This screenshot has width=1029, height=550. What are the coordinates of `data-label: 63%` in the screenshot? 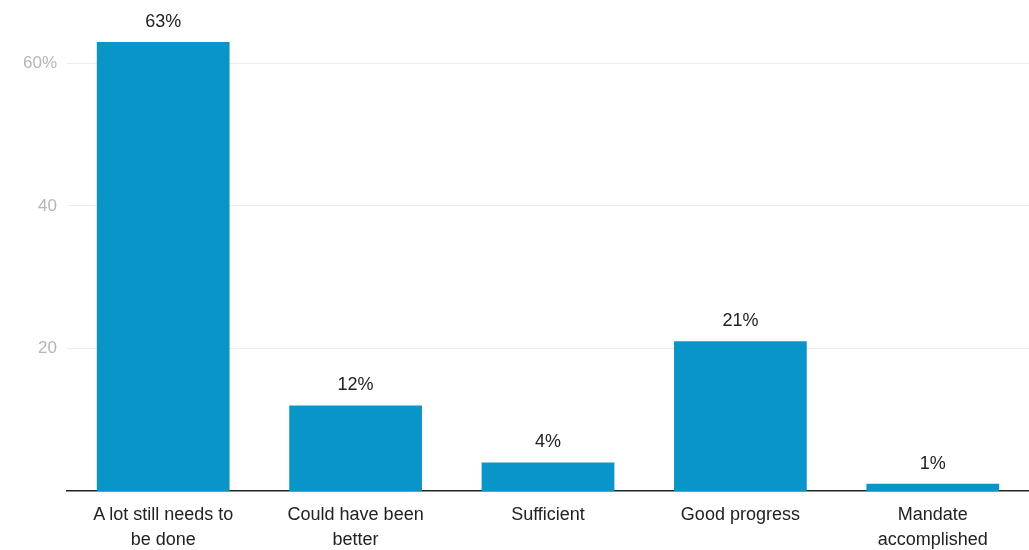 It's located at (163, 20).